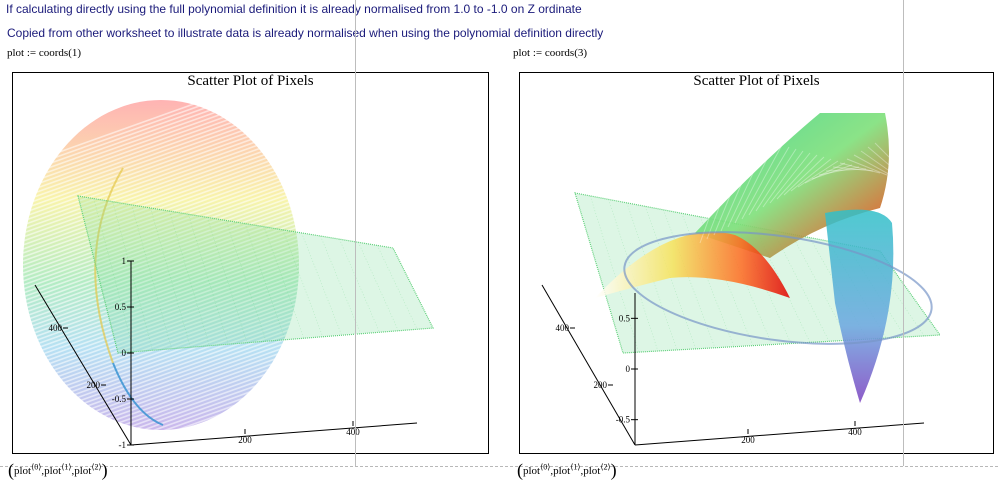 The width and height of the screenshot is (998, 488). What do you see at coordinates (109, 265) in the screenshot?
I see `disk-rim-yellow` at bounding box center [109, 265].